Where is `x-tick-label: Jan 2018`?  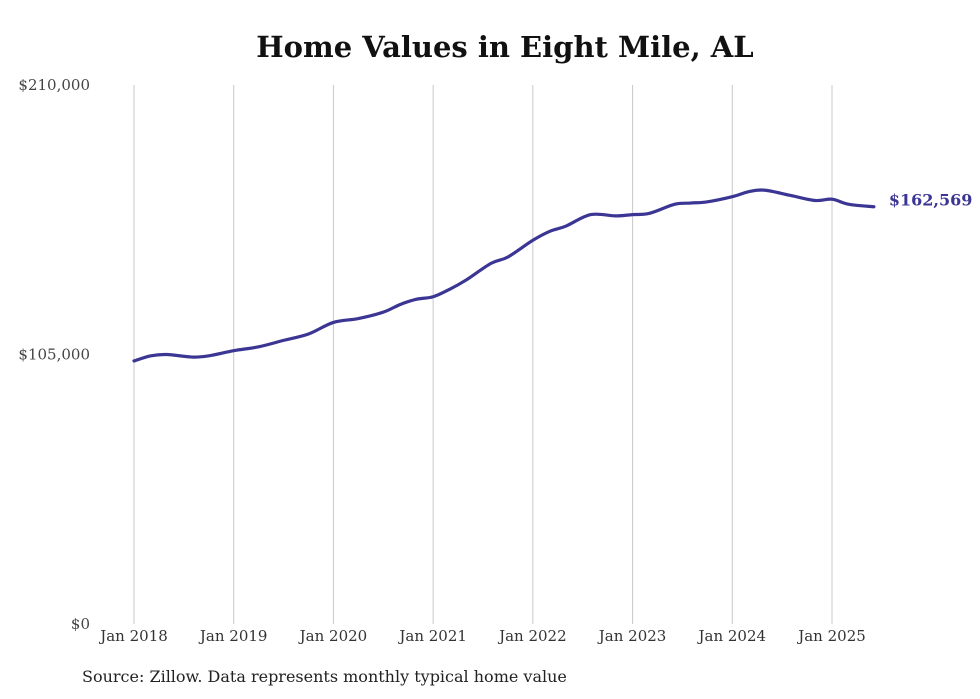
x-tick-label: Jan 2018 is located at coordinates (133, 636).